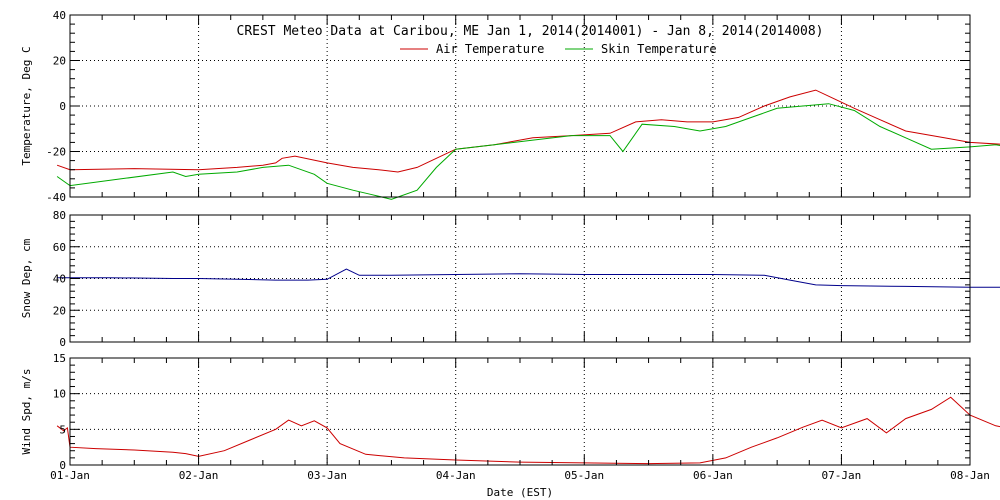  What do you see at coordinates (26, 278) in the screenshot?
I see `y-axis-title: Snow Dep, cm` at bounding box center [26, 278].